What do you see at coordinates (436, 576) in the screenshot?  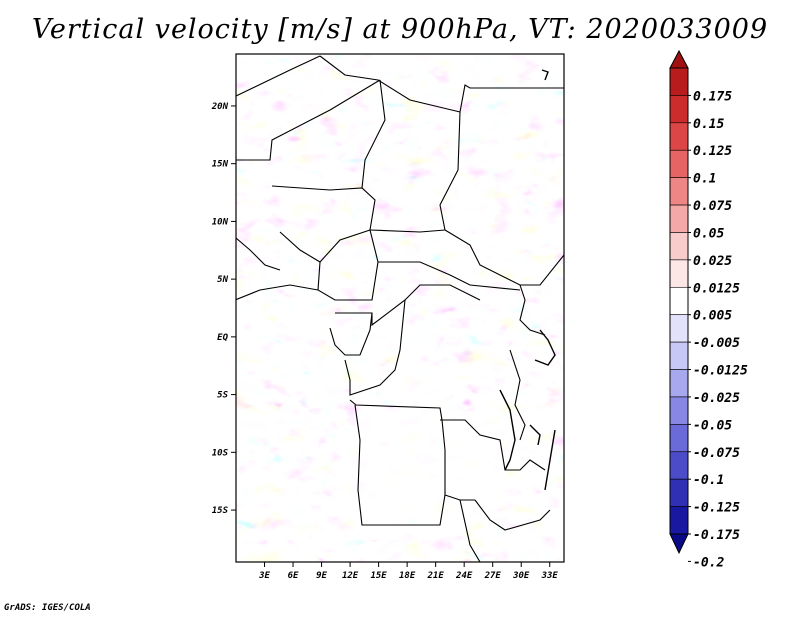 I see `lon-label: 21E` at bounding box center [436, 576].